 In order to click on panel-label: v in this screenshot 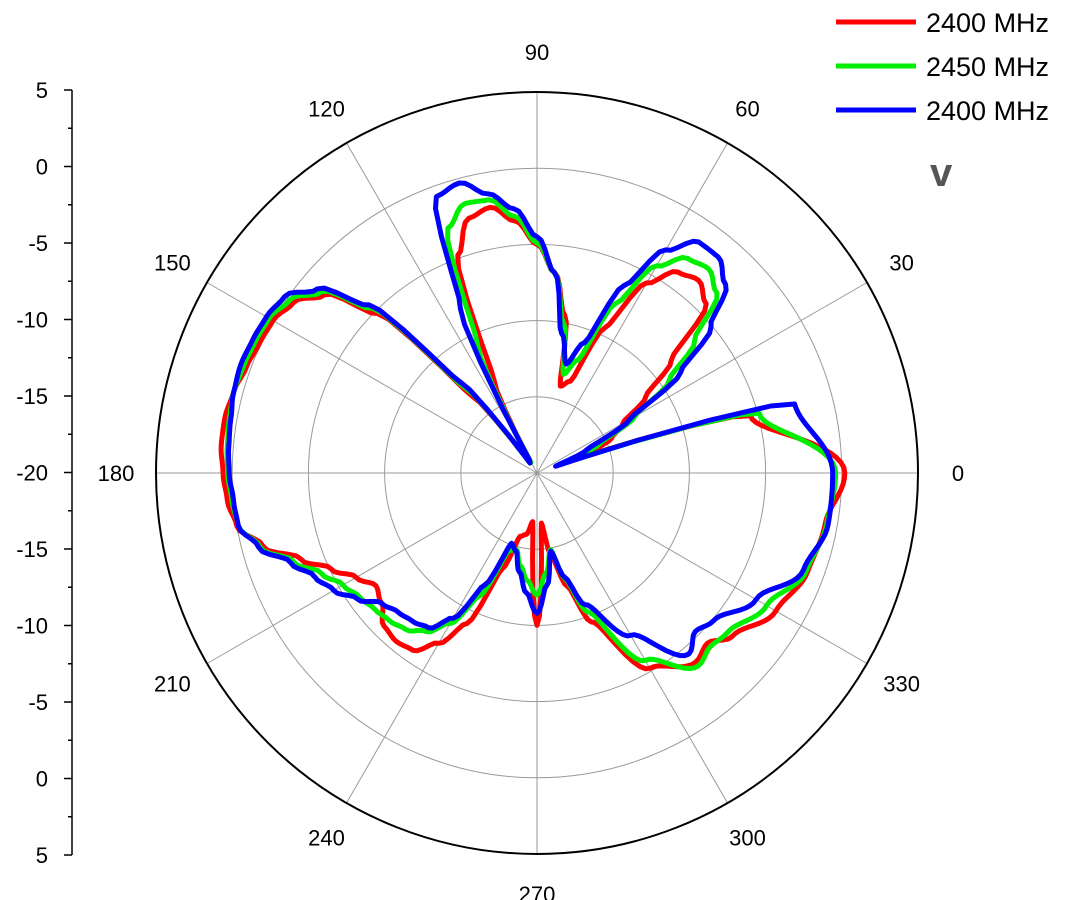, I will do `click(941, 173)`.